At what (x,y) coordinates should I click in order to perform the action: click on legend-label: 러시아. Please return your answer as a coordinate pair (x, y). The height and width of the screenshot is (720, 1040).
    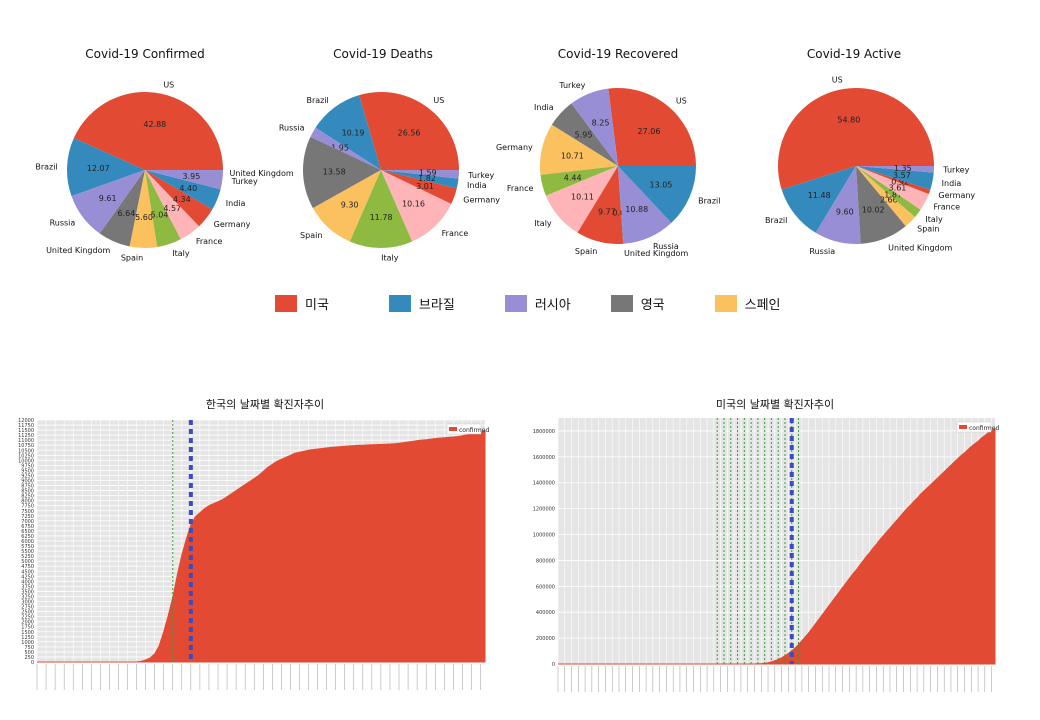
    Looking at the image, I should click on (552, 305).